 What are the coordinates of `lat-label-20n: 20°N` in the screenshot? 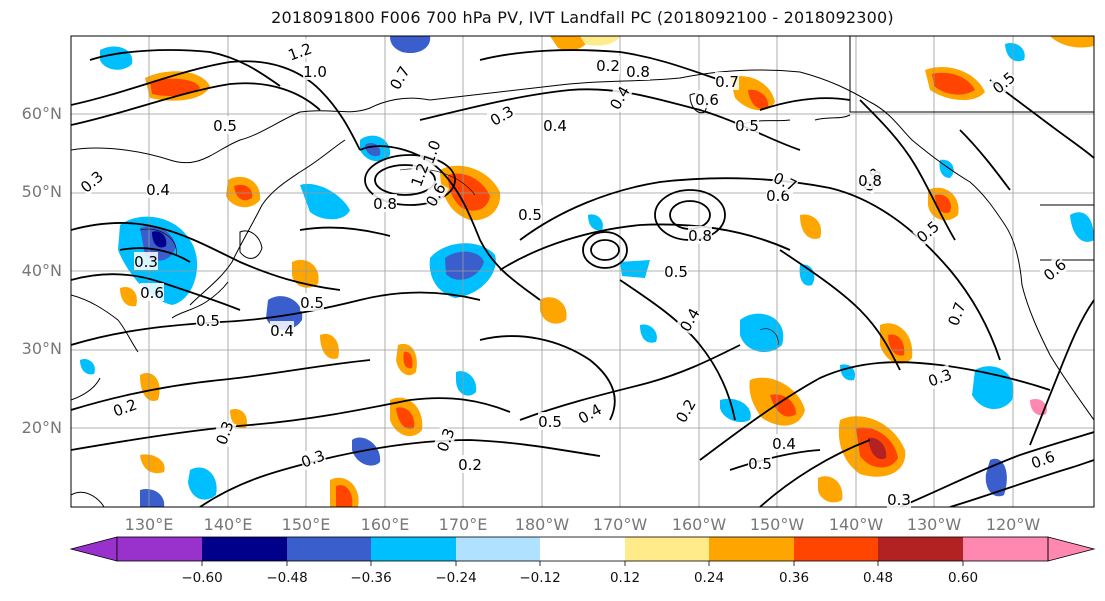 It's located at (41, 427).